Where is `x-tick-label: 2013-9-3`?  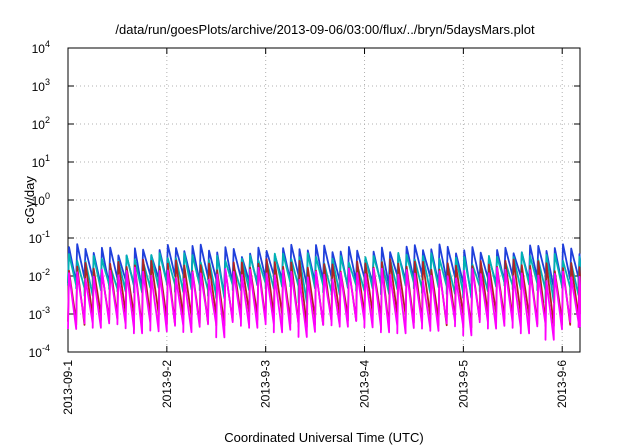 x-tick-label: 2013-9-3 is located at coordinates (266, 384).